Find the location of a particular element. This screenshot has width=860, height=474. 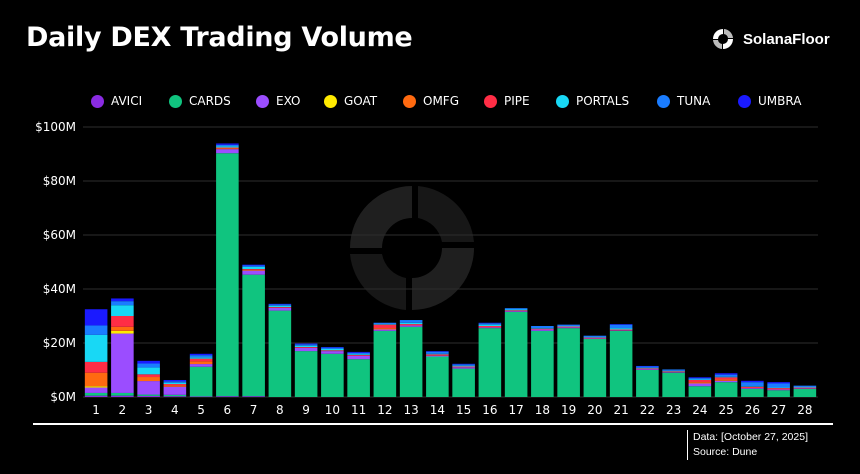

y-tick-label: $60M is located at coordinates (59, 235).